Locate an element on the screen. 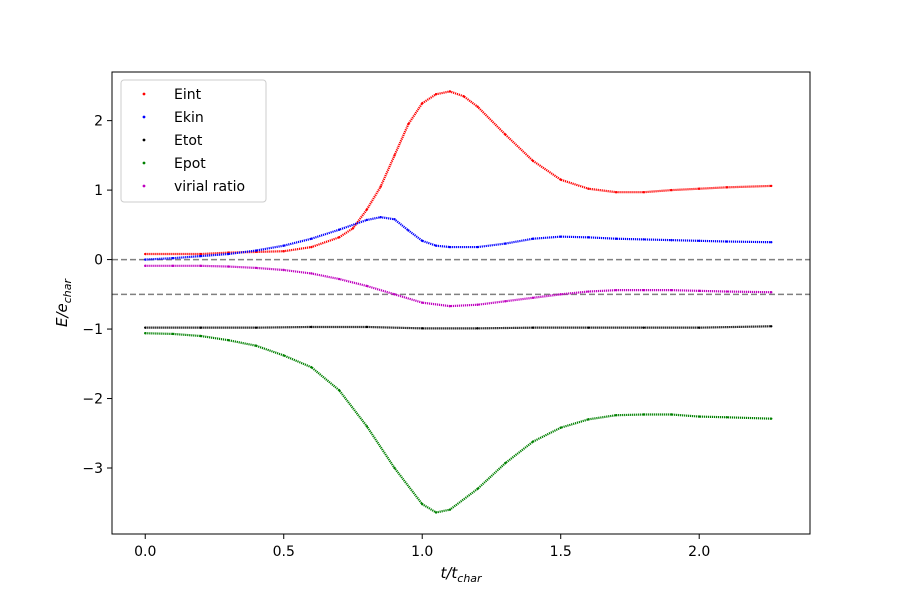 Image resolution: width=900 pixels, height=600 pixels. legend-label: Ekin is located at coordinates (189, 118).